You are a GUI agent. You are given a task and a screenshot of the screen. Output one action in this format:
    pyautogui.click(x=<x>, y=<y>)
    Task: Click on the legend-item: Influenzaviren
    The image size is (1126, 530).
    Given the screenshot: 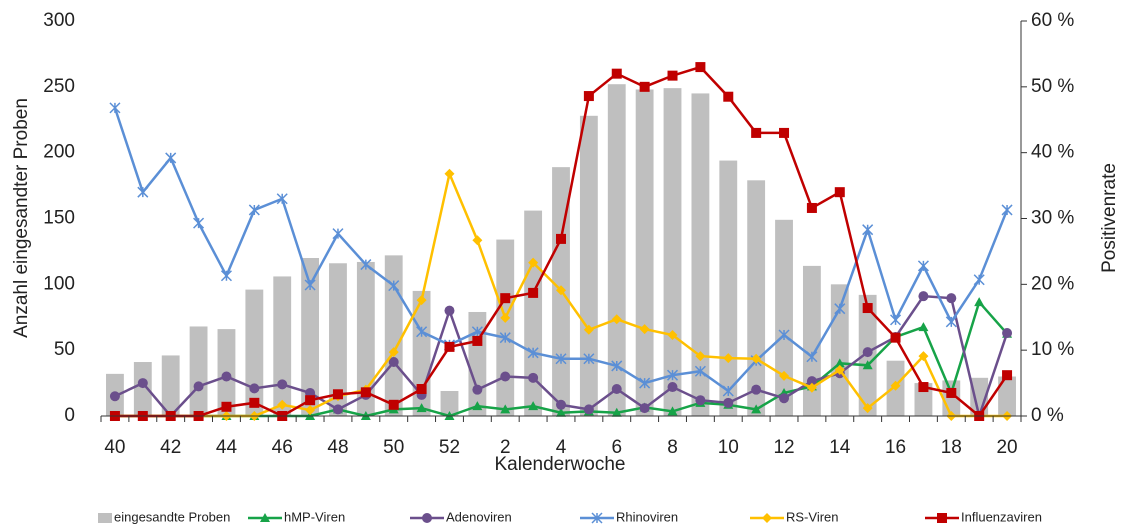 What is the action you would take?
    pyautogui.click(x=983, y=516)
    